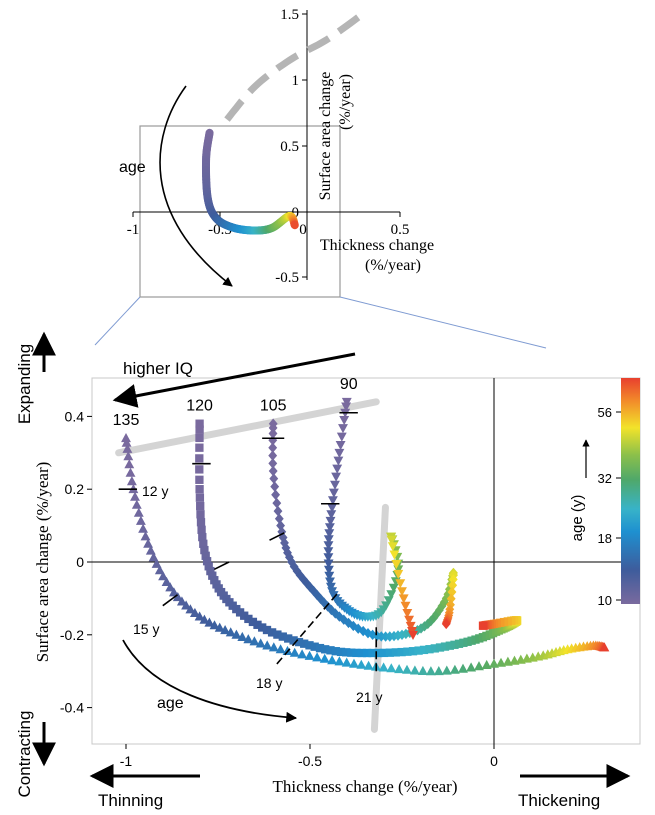  What do you see at coordinates (170, 703) in the screenshot?
I see `main-age-label: age` at bounding box center [170, 703].